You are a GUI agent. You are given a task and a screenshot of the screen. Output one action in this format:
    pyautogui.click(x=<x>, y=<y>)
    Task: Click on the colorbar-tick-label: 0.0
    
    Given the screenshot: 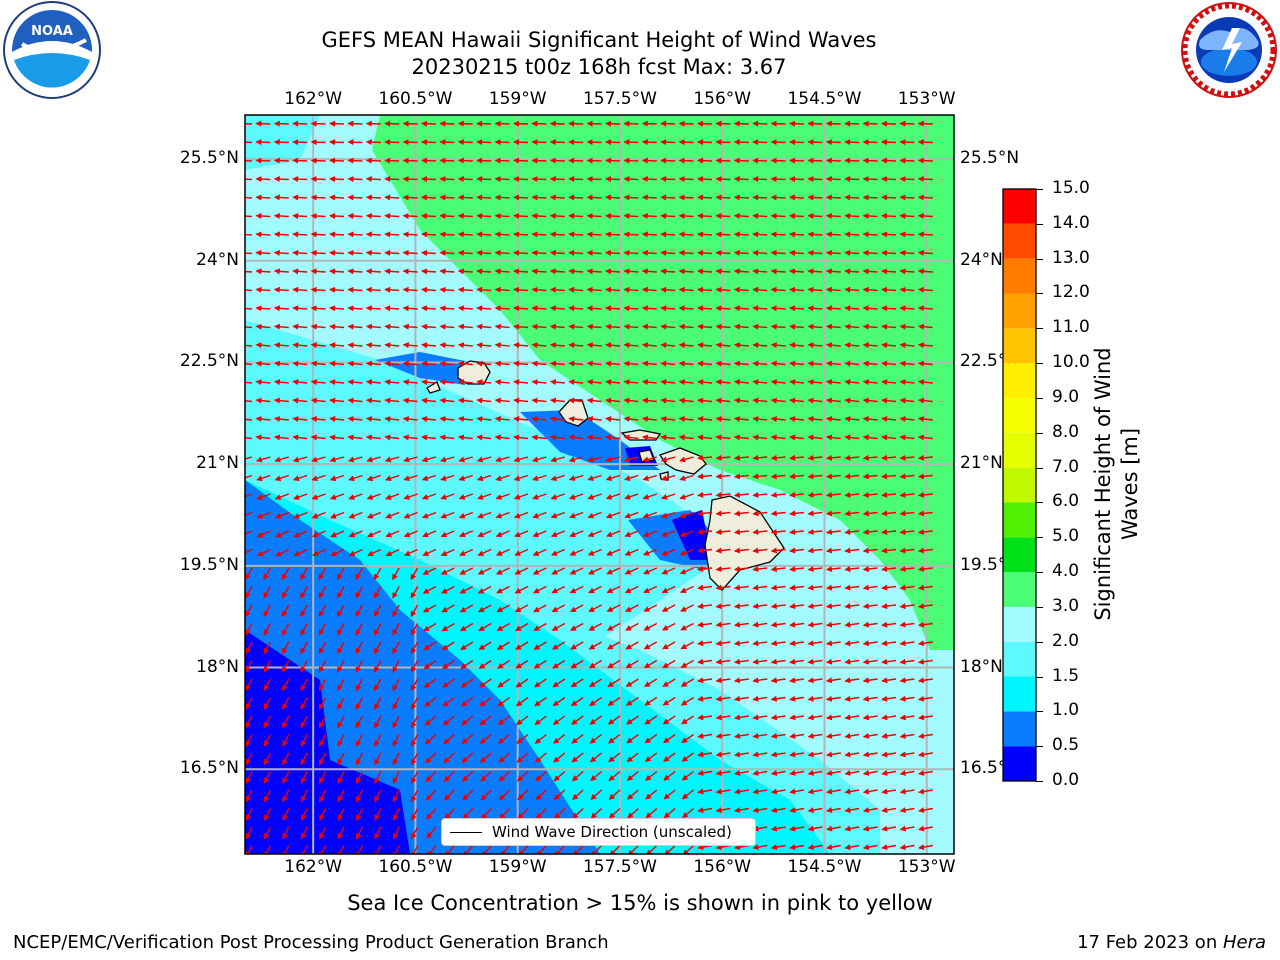 What is the action you would take?
    pyautogui.click(x=1066, y=780)
    